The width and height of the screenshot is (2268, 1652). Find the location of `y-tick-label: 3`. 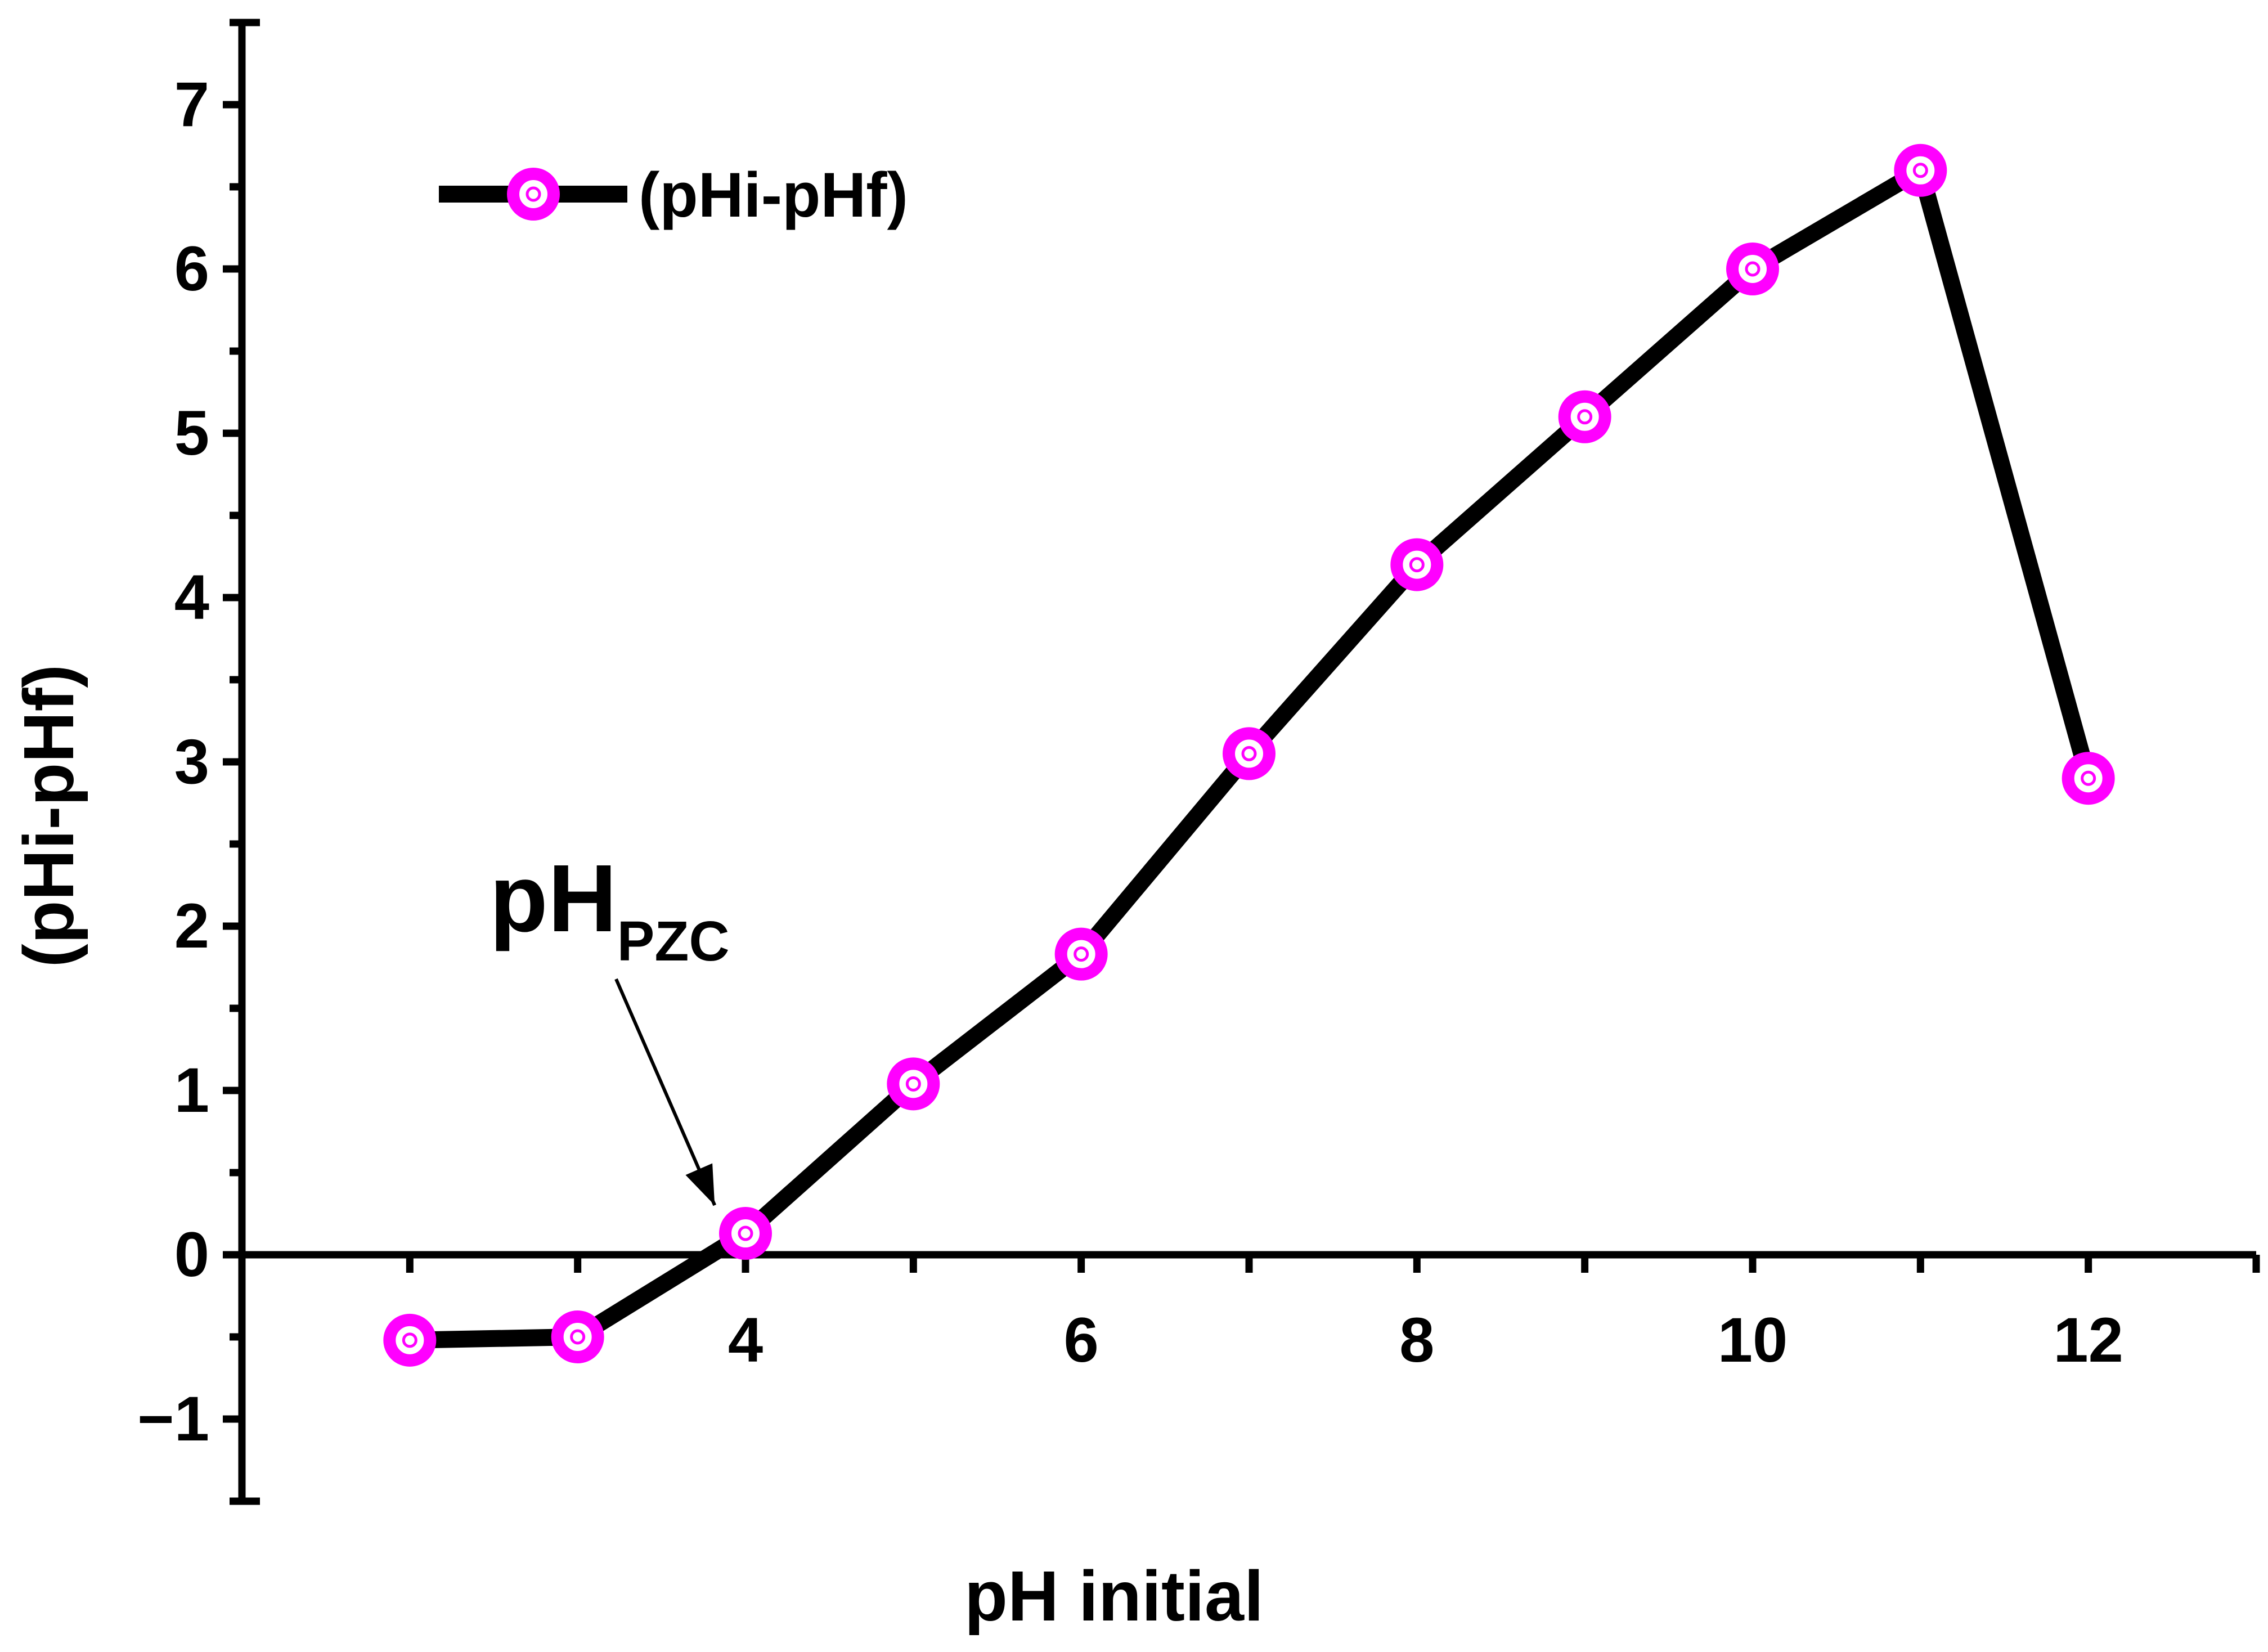

y-tick-label: 3 is located at coordinates (191, 761).